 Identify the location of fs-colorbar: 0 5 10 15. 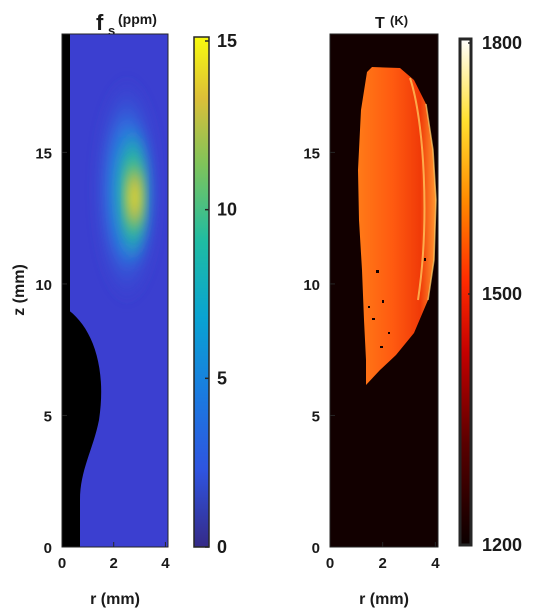
(215, 294).